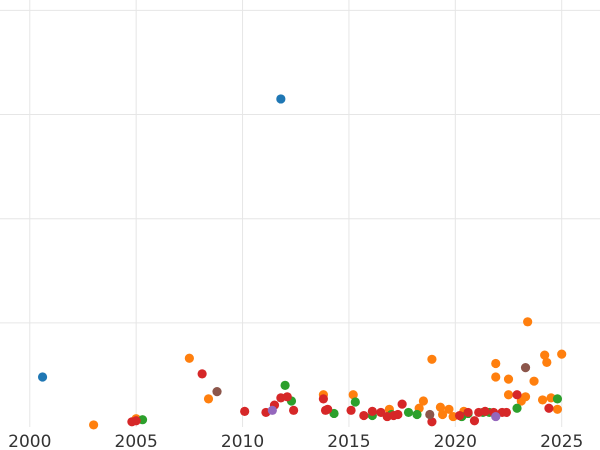 The width and height of the screenshot is (600, 450). What do you see at coordinates (455, 441) in the screenshot?
I see `x-tick-label: 2020` at bounding box center [455, 441].